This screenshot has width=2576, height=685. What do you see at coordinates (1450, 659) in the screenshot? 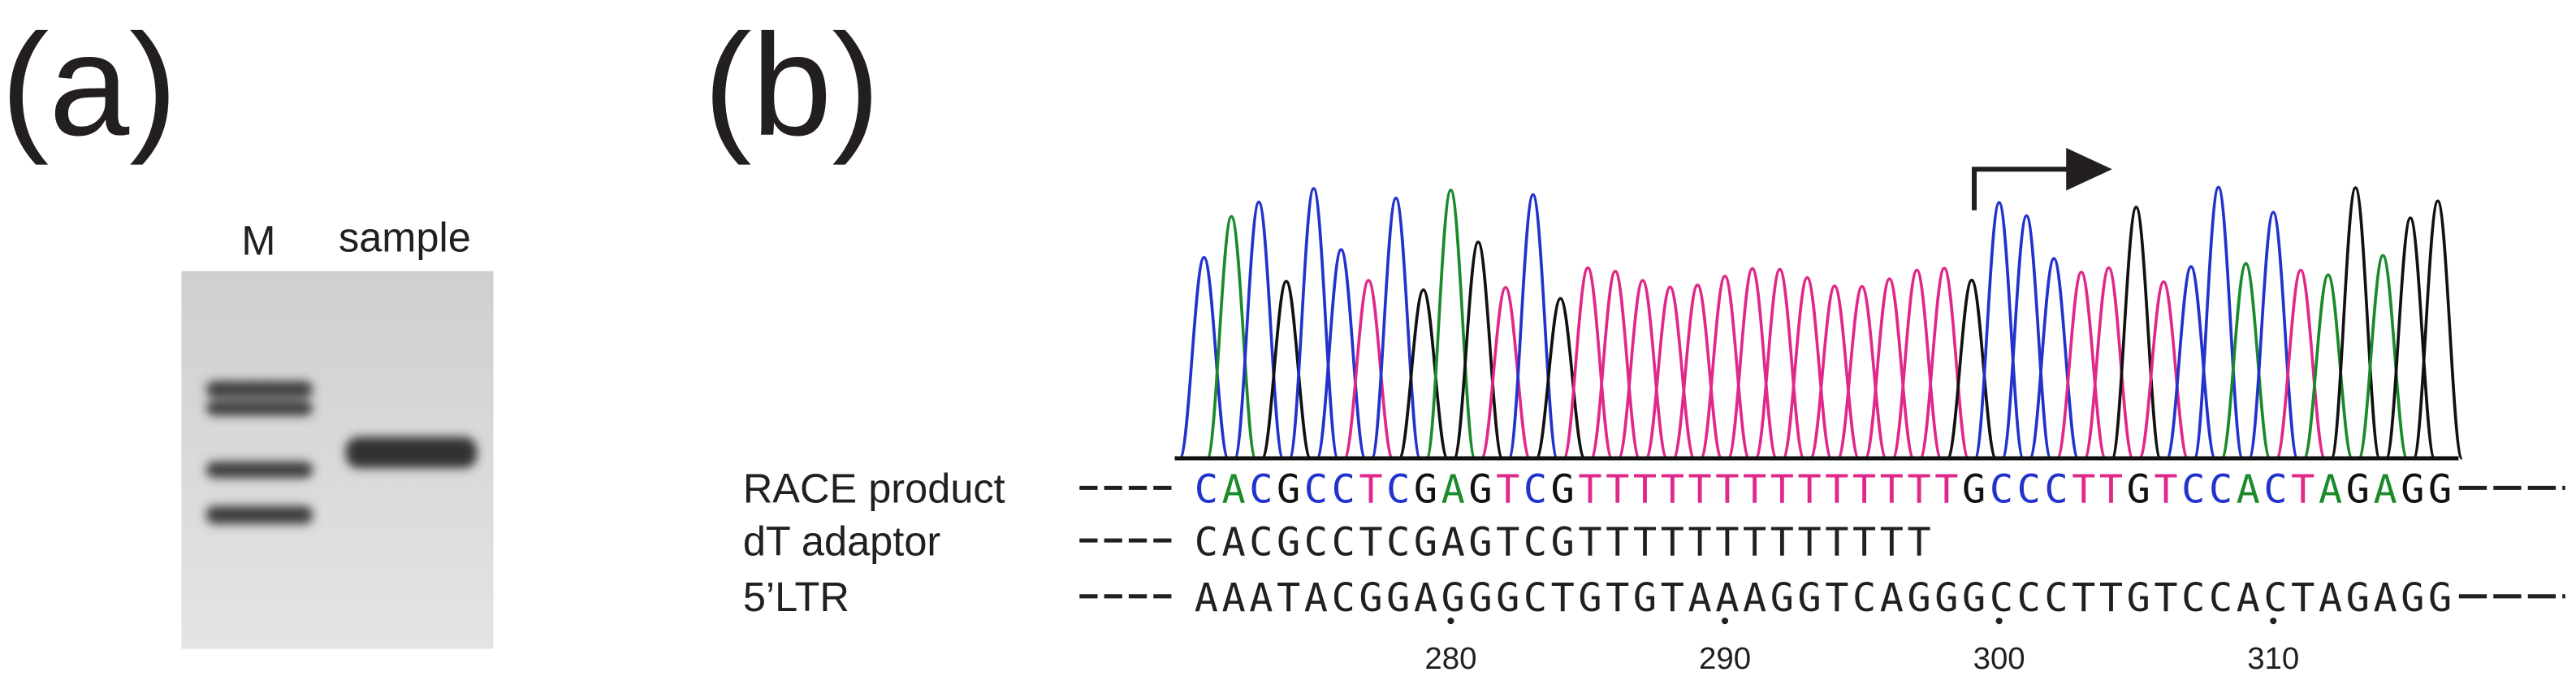
I see `position-tick: 280` at bounding box center [1450, 659].